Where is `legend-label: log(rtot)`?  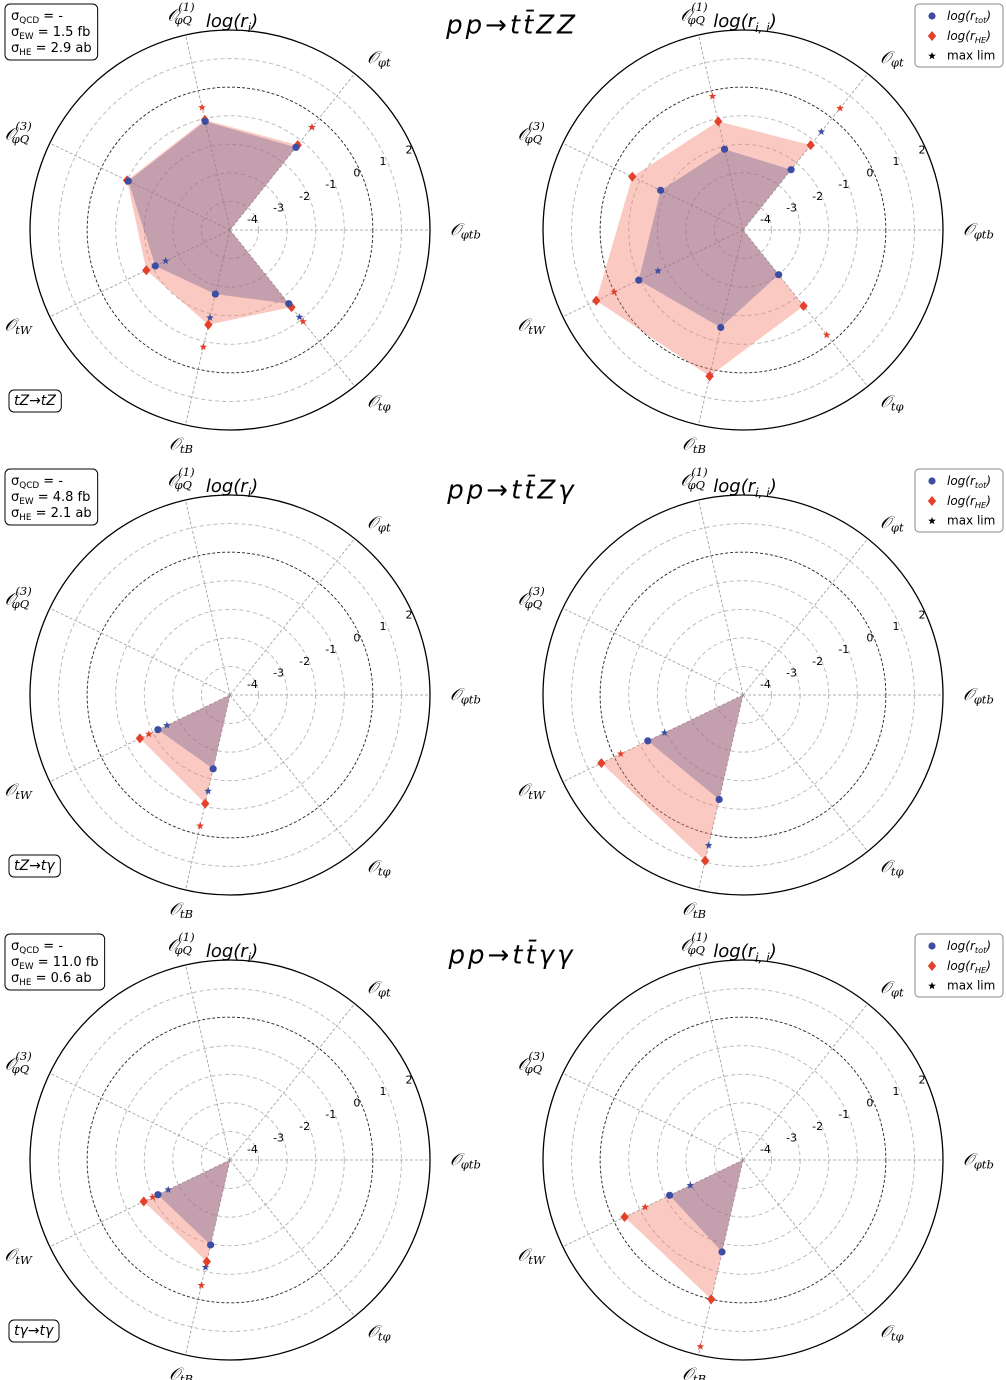
legend-label: log(rtot) is located at coordinates (969, 947).